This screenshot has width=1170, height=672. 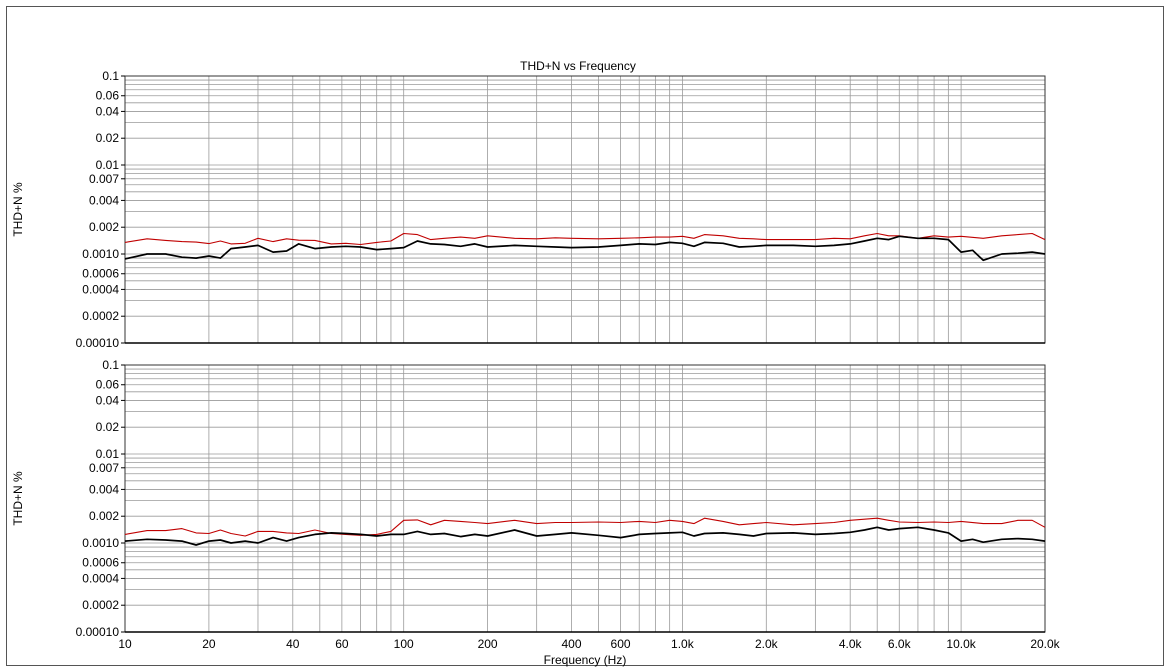 I want to click on x-tick-label: 10, so click(x=125, y=644).